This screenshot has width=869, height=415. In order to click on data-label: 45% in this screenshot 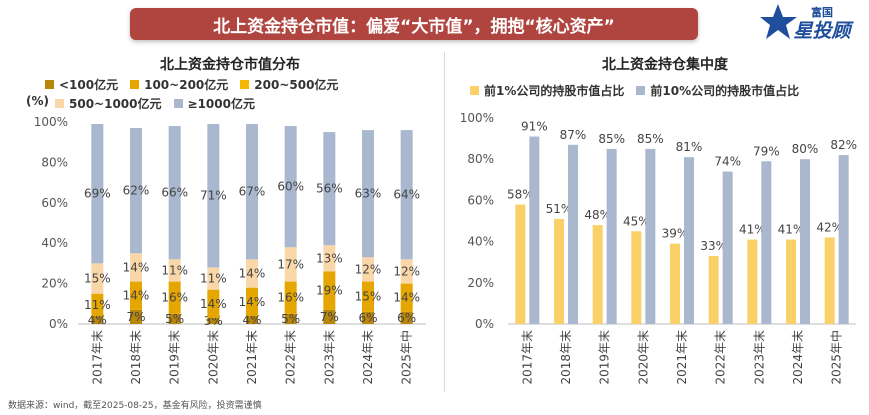, I will do `click(636, 221)`.